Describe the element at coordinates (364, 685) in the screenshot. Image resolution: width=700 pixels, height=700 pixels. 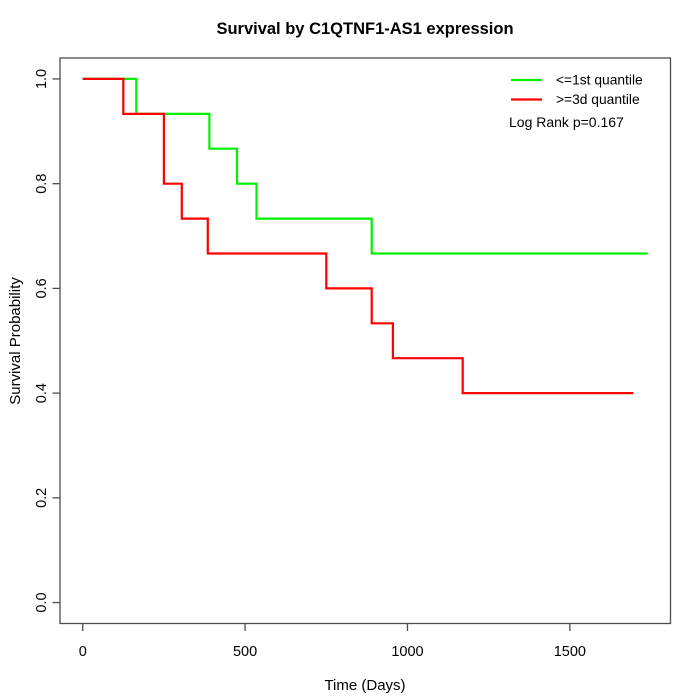
I see `x-axis-title: Time (Days)` at that location.